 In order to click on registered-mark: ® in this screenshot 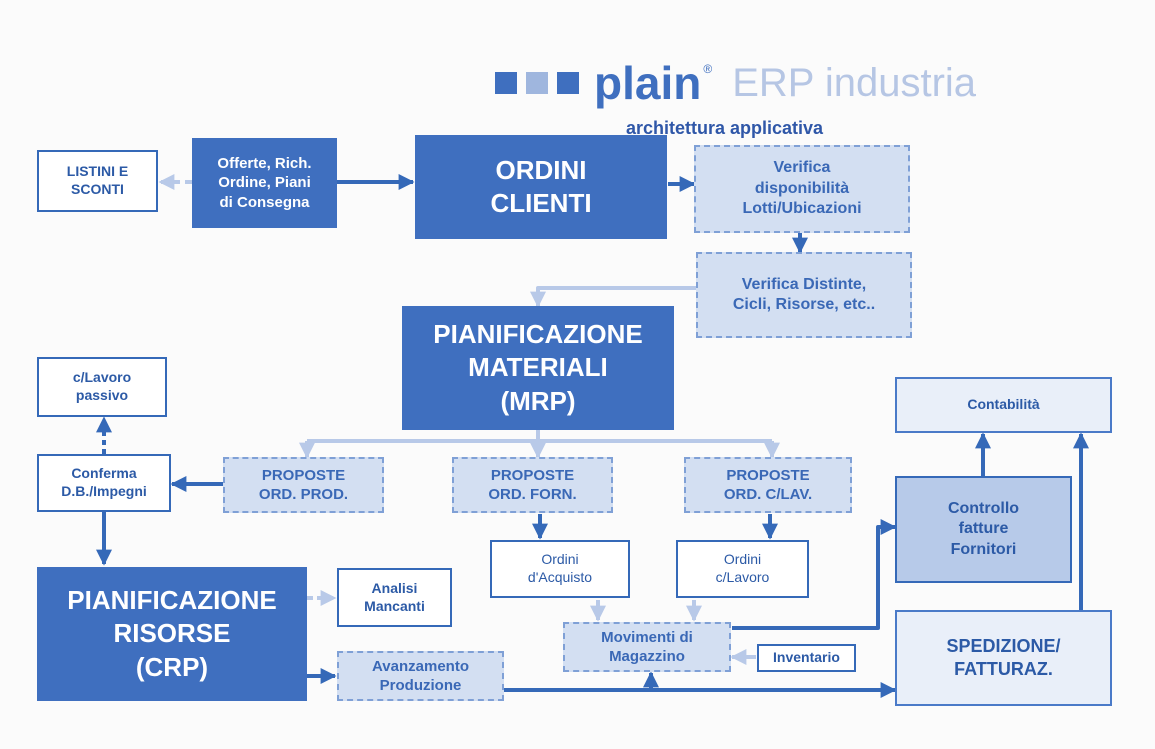, I will do `click(708, 69)`.